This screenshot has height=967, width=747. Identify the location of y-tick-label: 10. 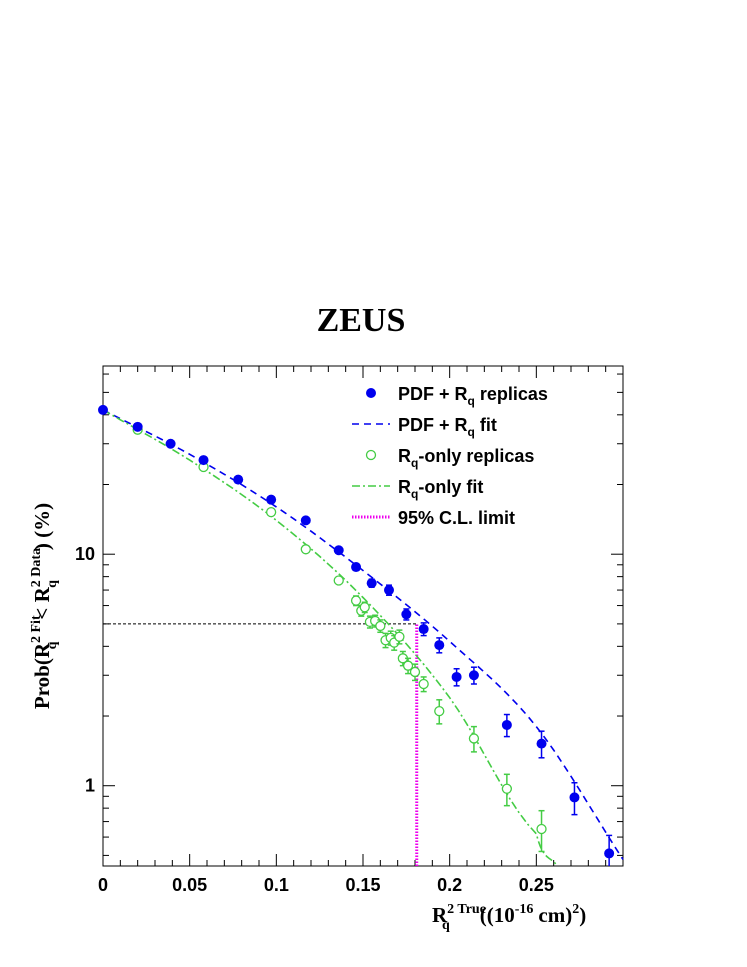
(85, 554).